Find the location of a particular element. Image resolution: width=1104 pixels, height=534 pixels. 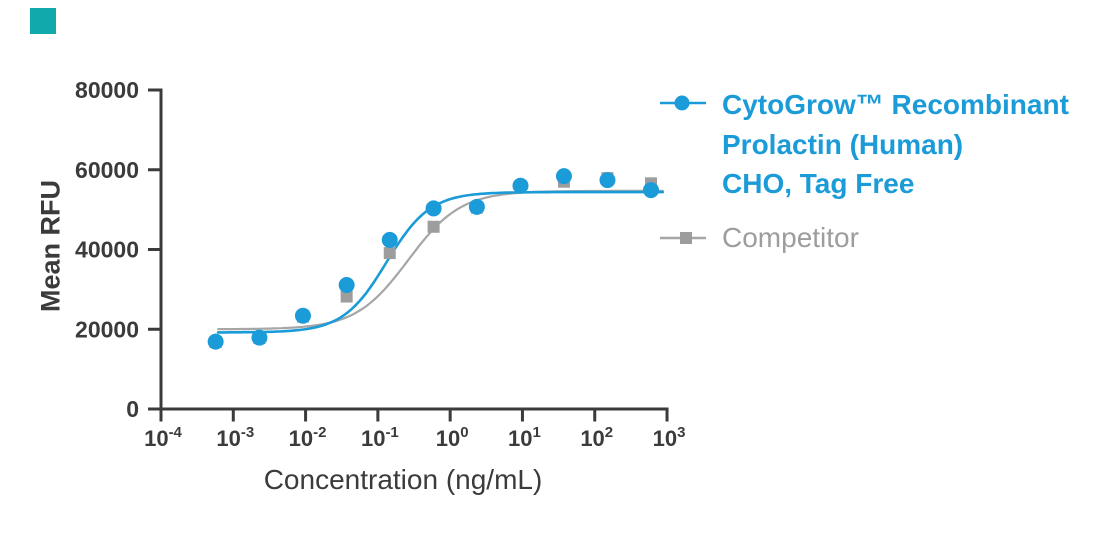

x-tick-label: 10³ is located at coordinates (669, 437).